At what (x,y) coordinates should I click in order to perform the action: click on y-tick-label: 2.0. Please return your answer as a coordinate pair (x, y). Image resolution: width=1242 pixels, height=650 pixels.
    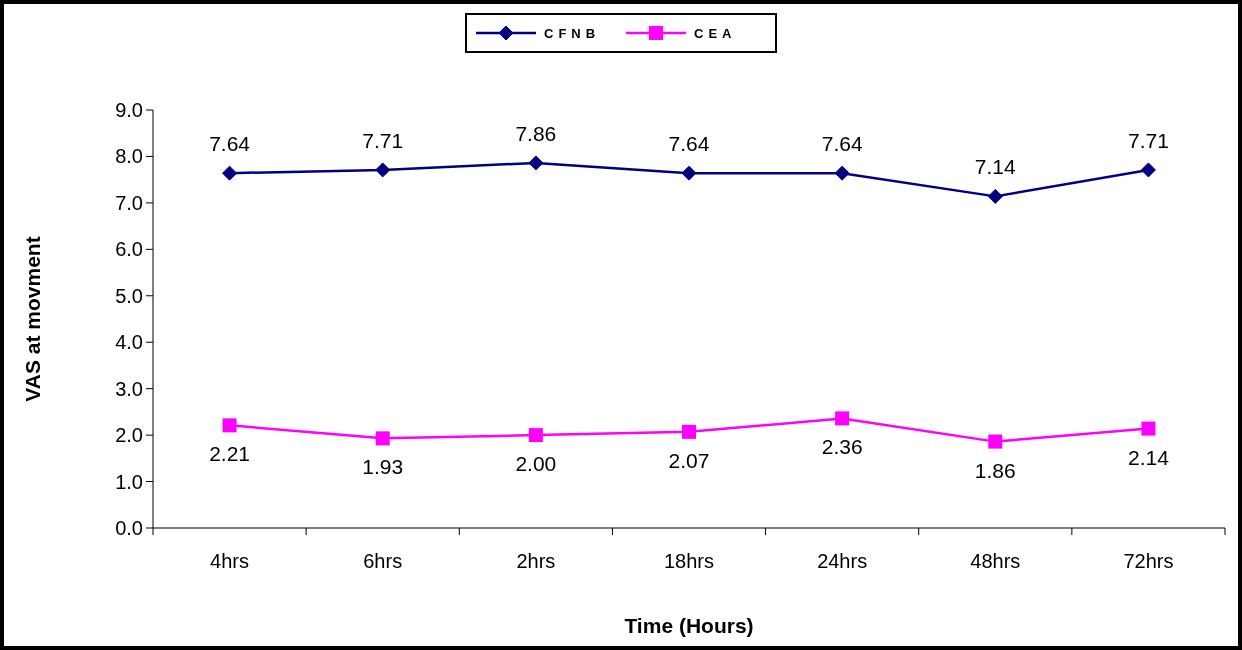
    Looking at the image, I should click on (129, 435).